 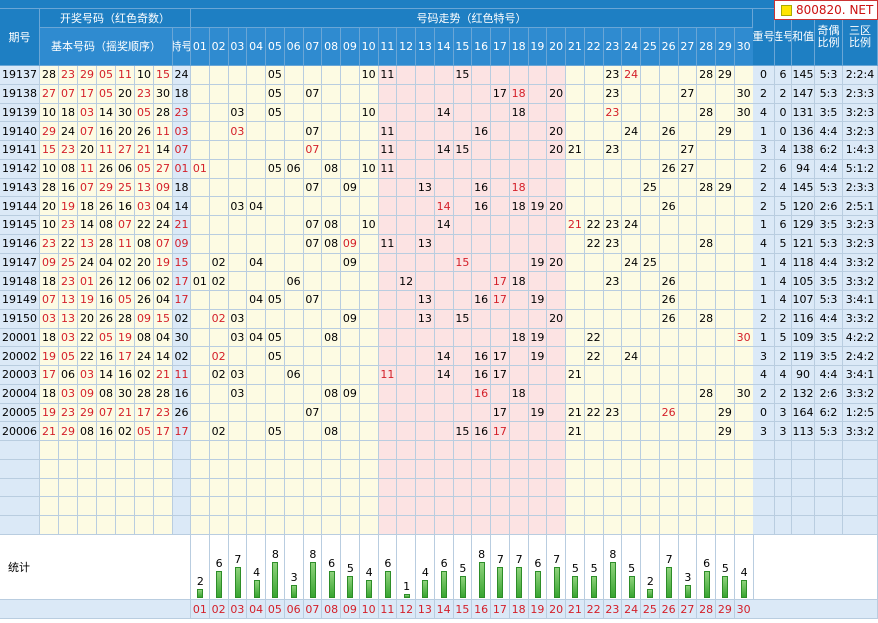 I want to click on trend-number-cell: 26, so click(x=669, y=300).